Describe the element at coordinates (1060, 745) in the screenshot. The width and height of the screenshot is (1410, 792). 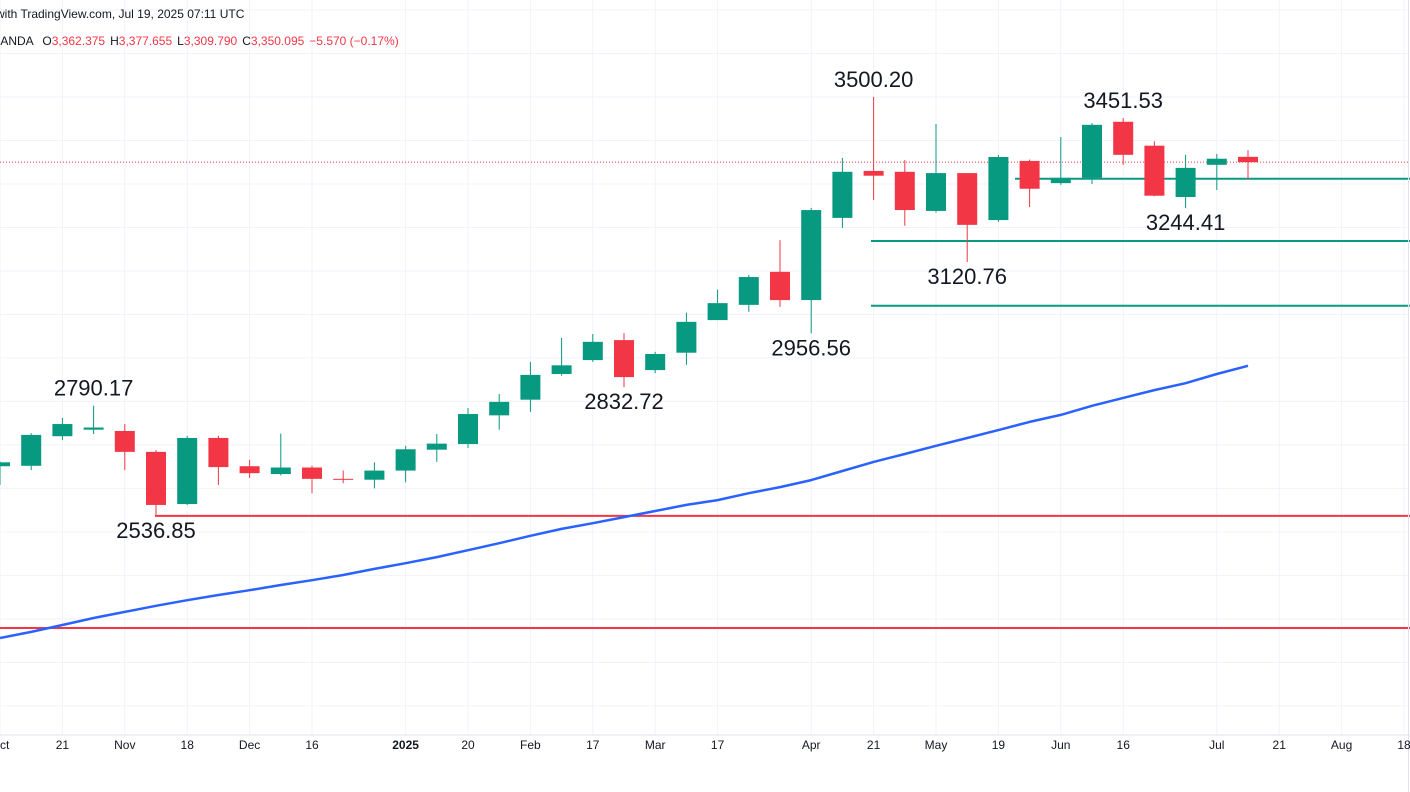
I see `x-tick-label: Jun` at that location.